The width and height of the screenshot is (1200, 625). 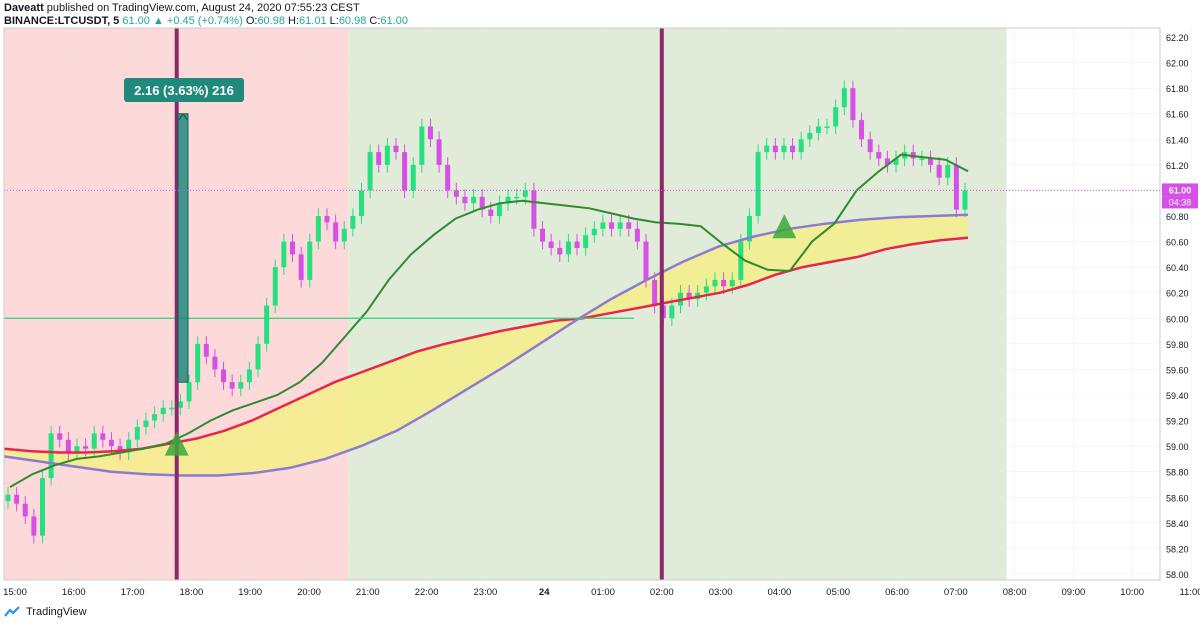 What do you see at coordinates (1177, 166) in the screenshot?
I see `y-tick-label: 61.20` at bounding box center [1177, 166].